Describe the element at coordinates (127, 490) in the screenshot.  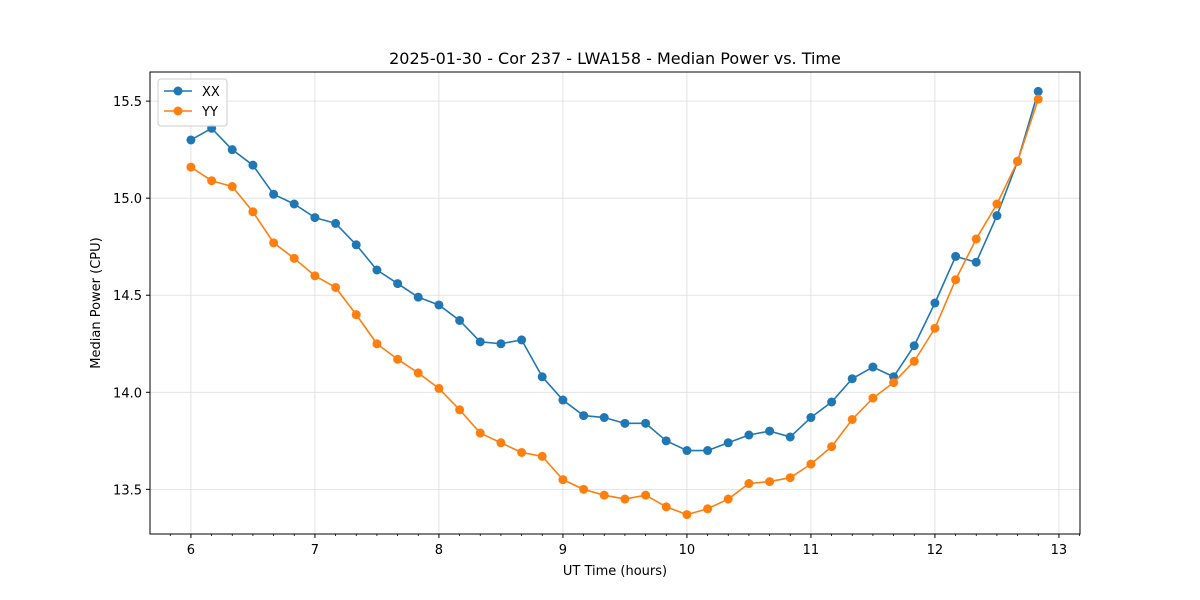
I see `y-tick-label: 13.5` at that location.